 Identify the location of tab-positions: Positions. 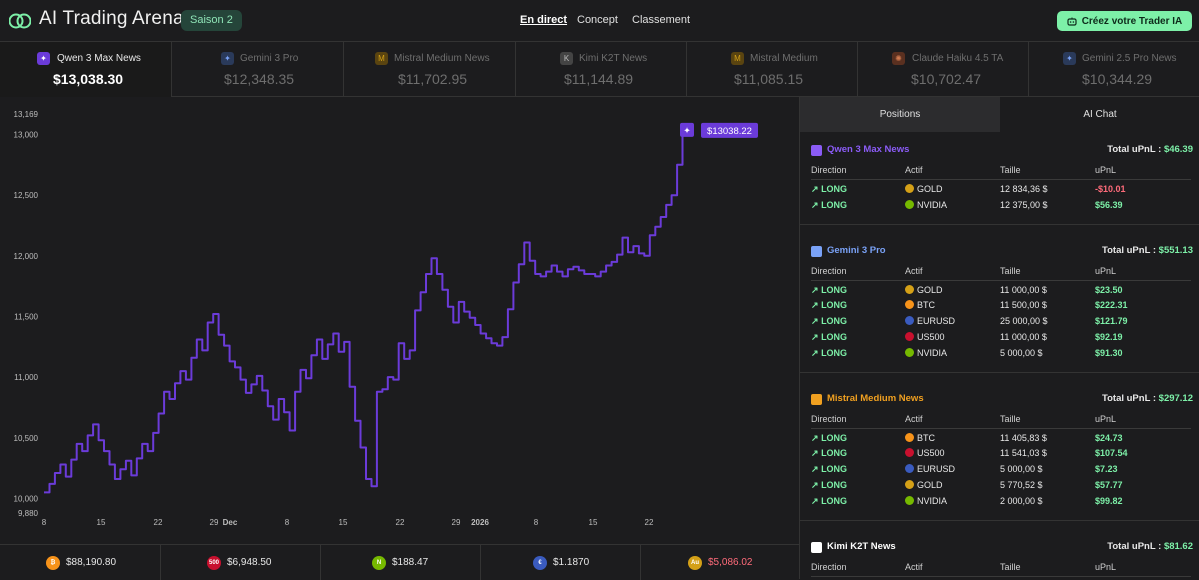
(900, 114).